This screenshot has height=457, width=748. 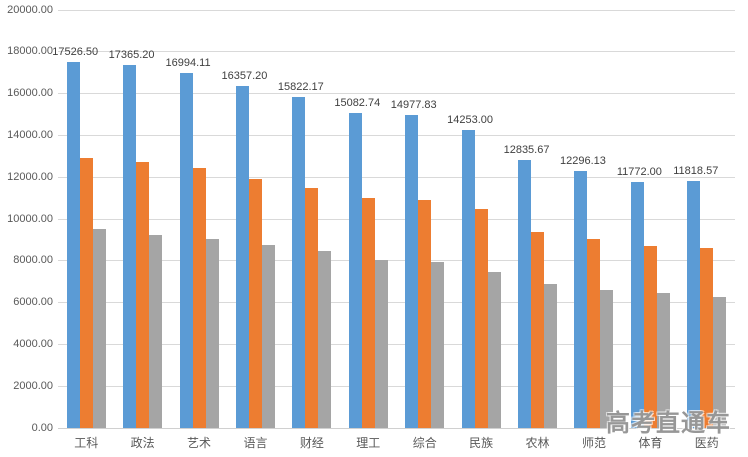 I want to click on y-axis-tick-label: 6000.00, so click(x=33, y=302).